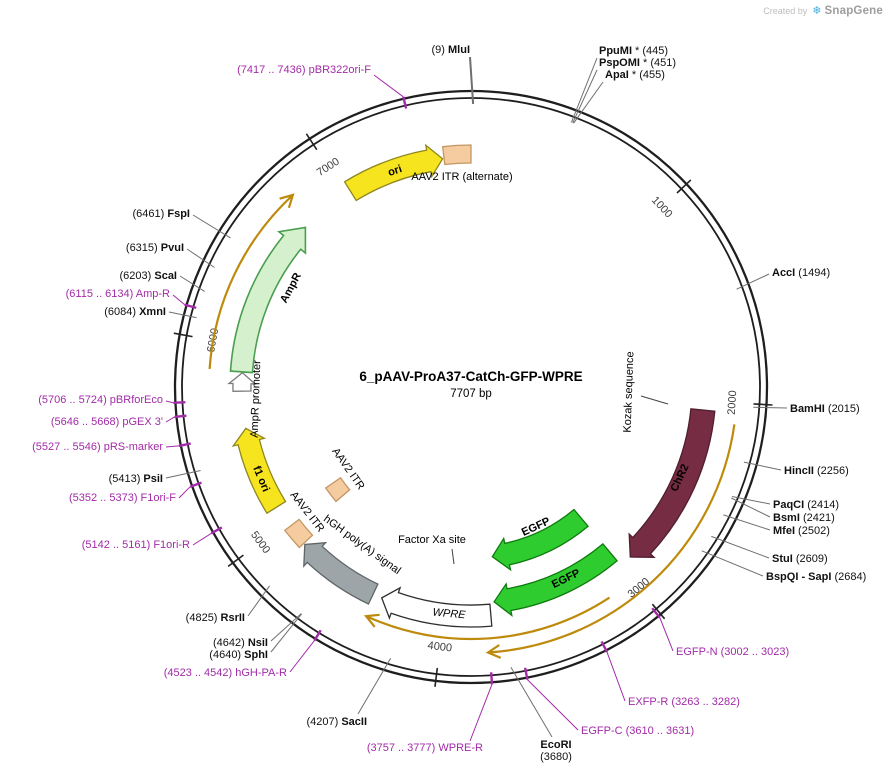  I want to click on primer-WPRE-R: (3757 .. 3777) WPRE-R, so click(430, 713).